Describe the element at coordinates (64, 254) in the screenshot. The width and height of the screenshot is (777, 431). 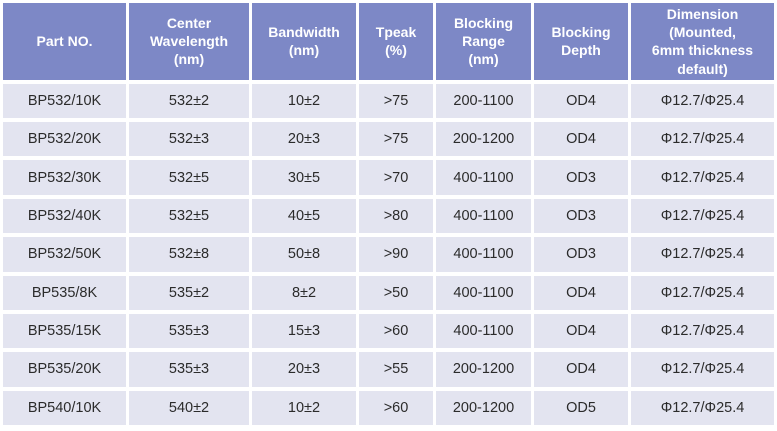
I see `cell-part_no: BP532/50K` at that location.